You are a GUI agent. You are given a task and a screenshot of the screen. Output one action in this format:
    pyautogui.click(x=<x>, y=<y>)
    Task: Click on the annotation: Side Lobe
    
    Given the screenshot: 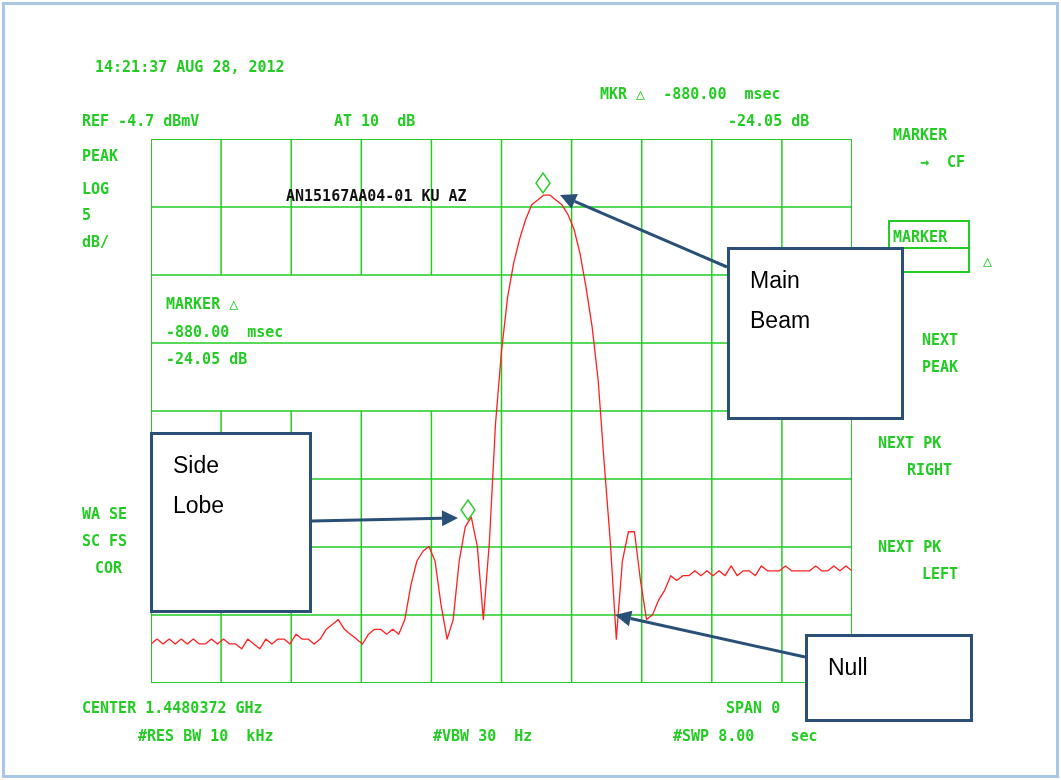 What is the action you would take?
    pyautogui.click(x=199, y=485)
    